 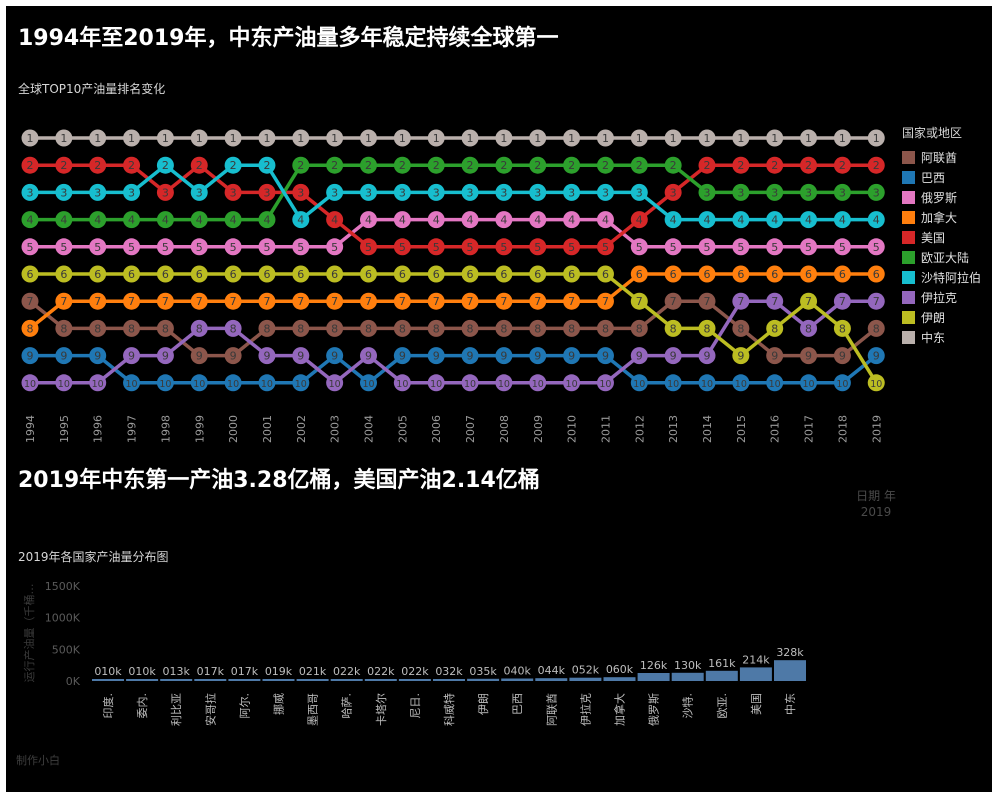 What do you see at coordinates (947, 257) in the screenshot?
I see `legend-item: 欧亚大陆` at bounding box center [947, 257].